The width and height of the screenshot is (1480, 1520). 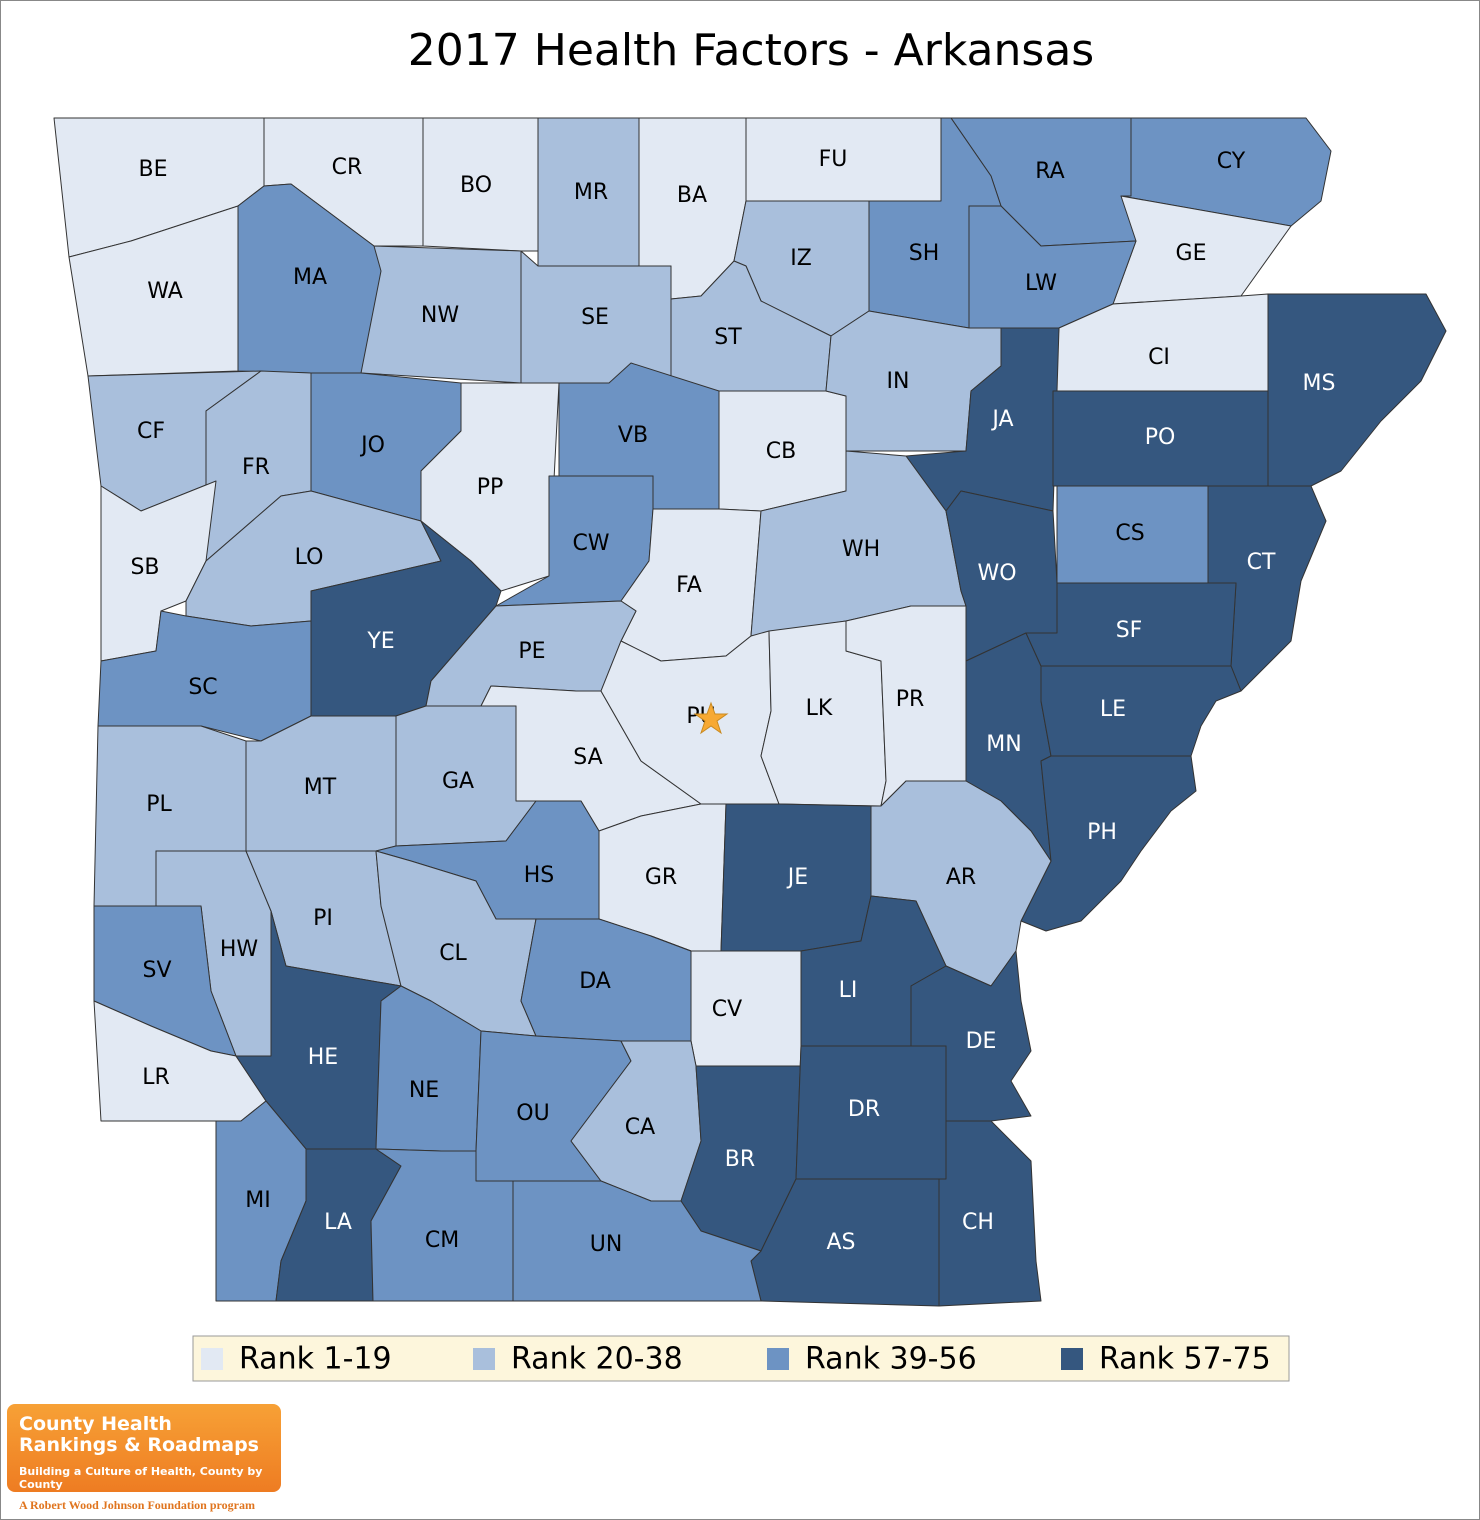 I want to click on logo-line: County Health, so click(x=95, y=1424).